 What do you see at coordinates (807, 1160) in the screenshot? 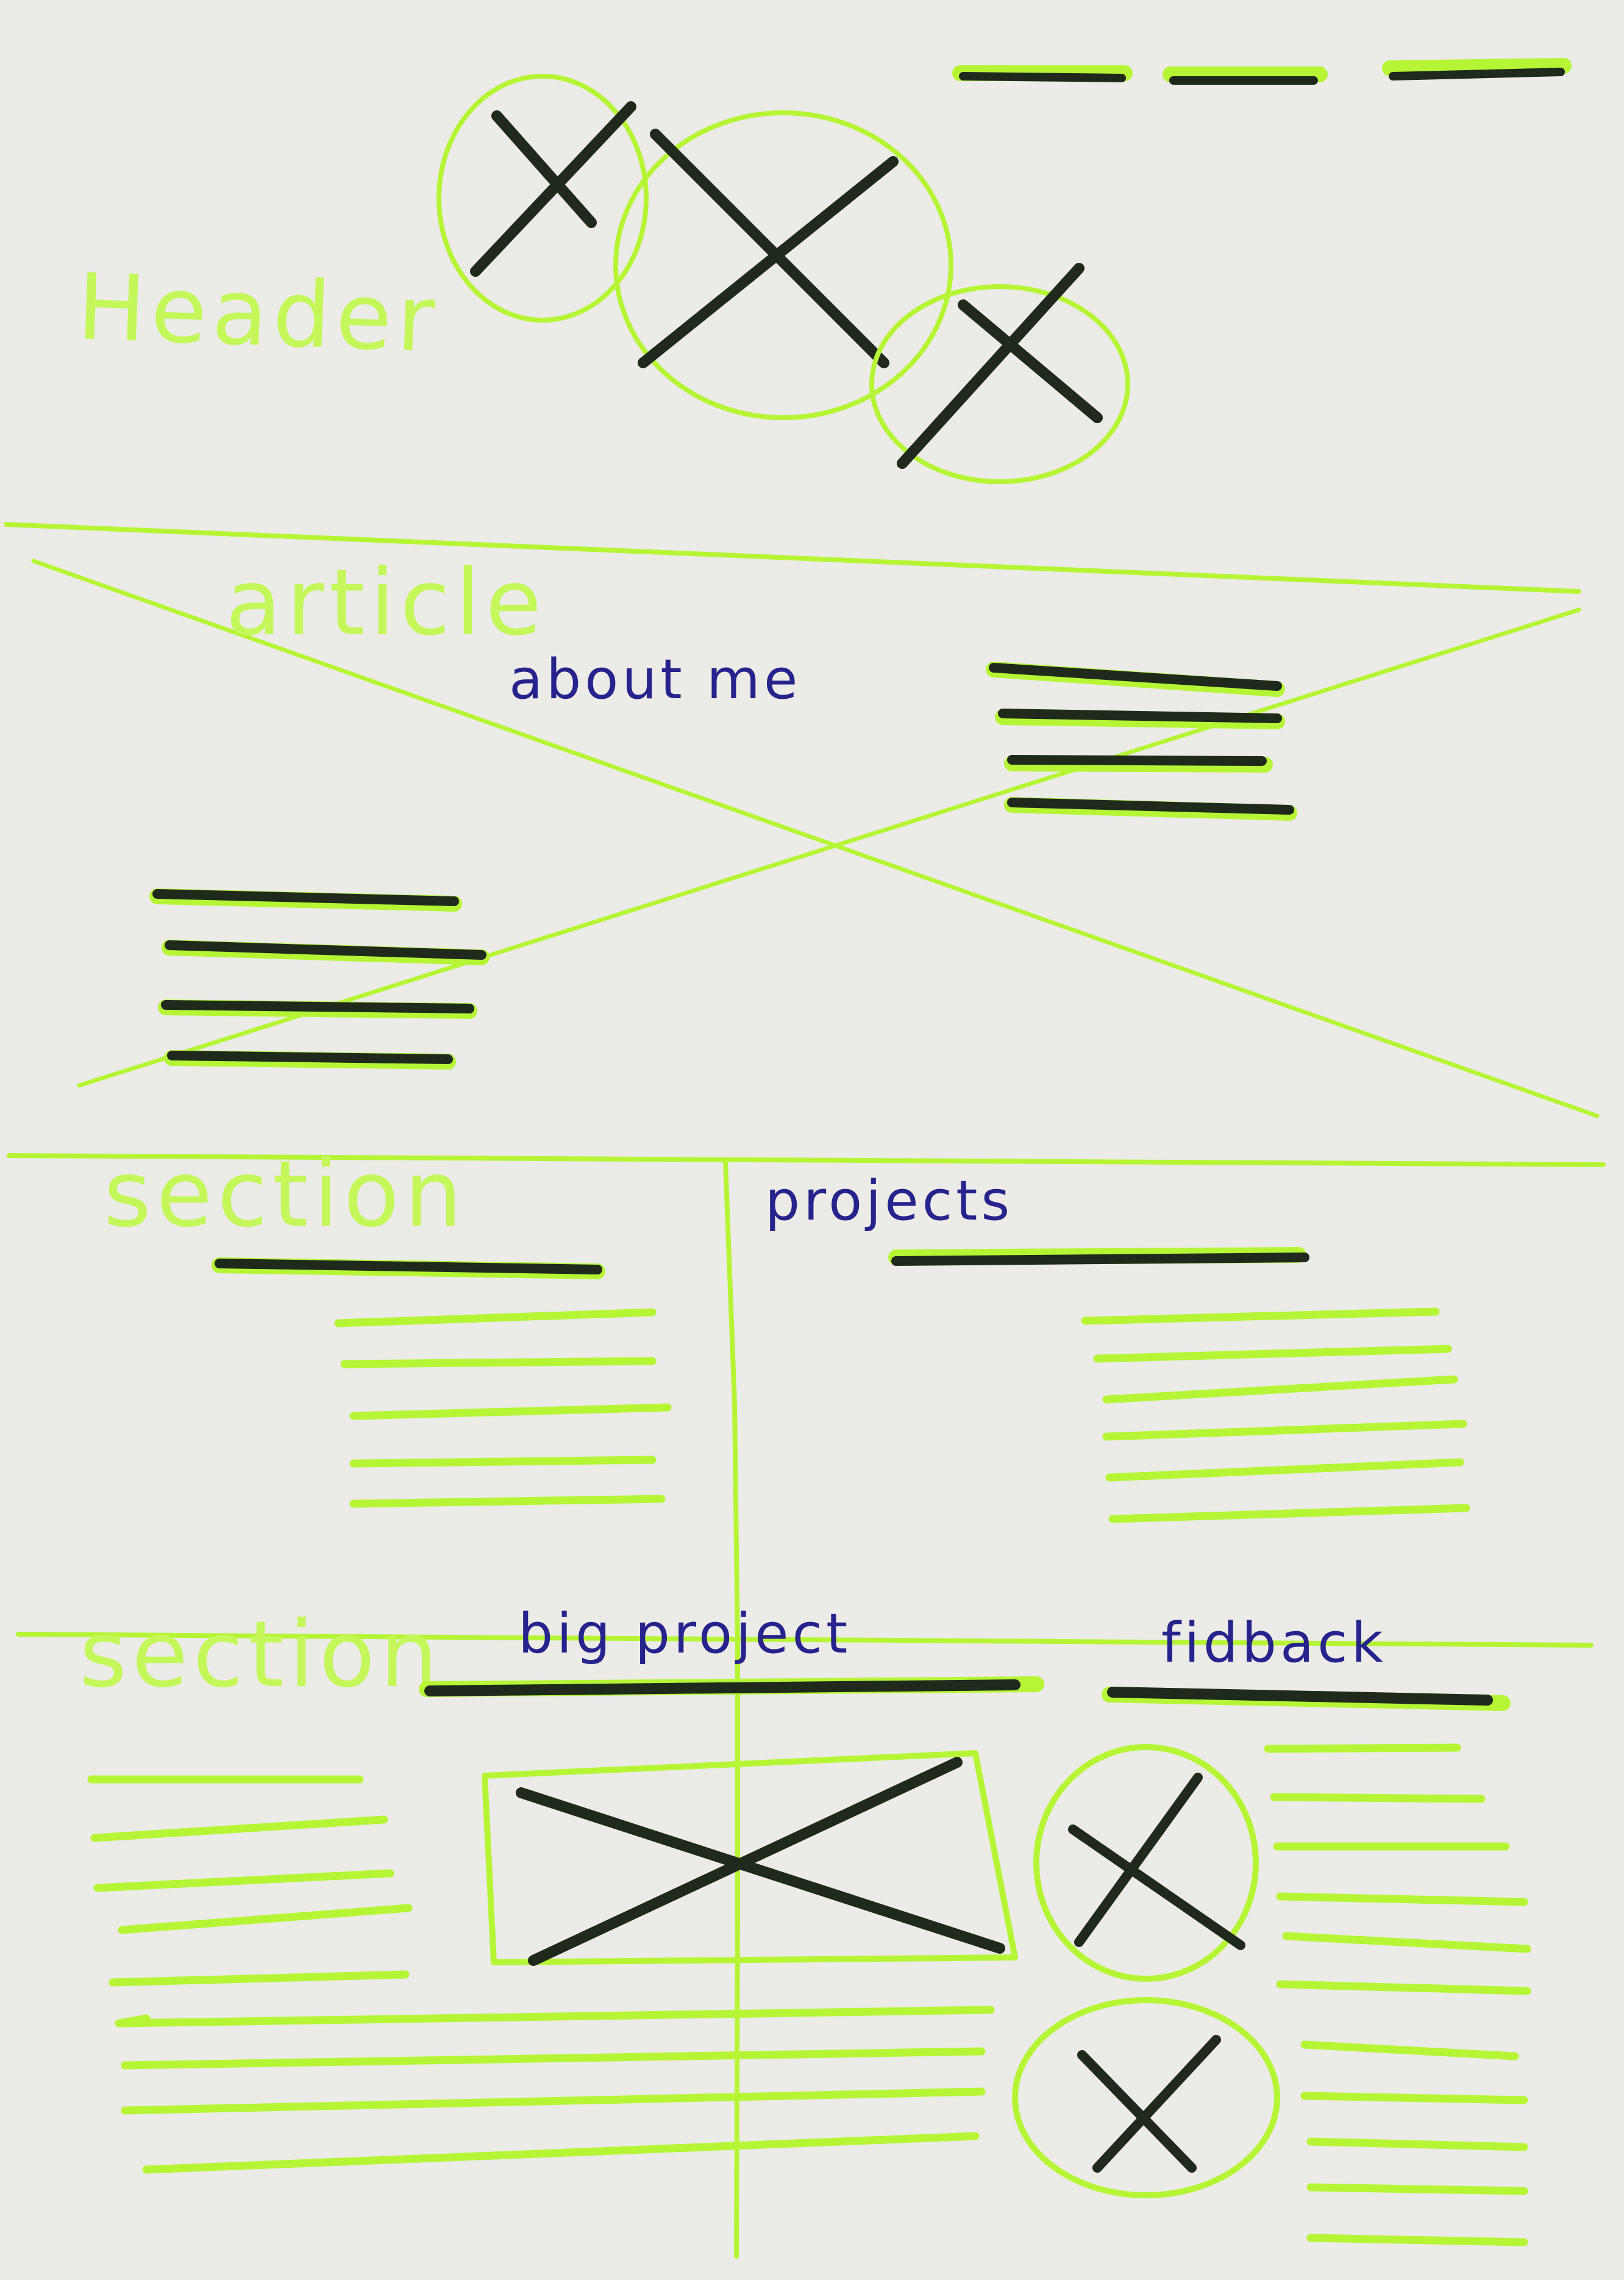
I see `article-divider` at bounding box center [807, 1160].